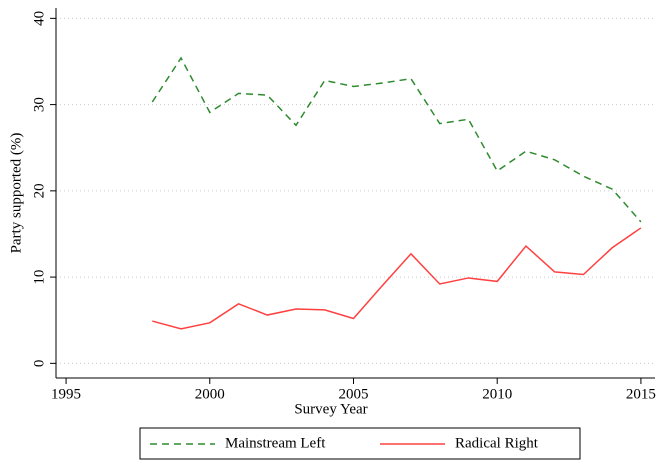 This screenshot has width=662, height=466. I want to click on x-tick-label: 2010, so click(497, 394).